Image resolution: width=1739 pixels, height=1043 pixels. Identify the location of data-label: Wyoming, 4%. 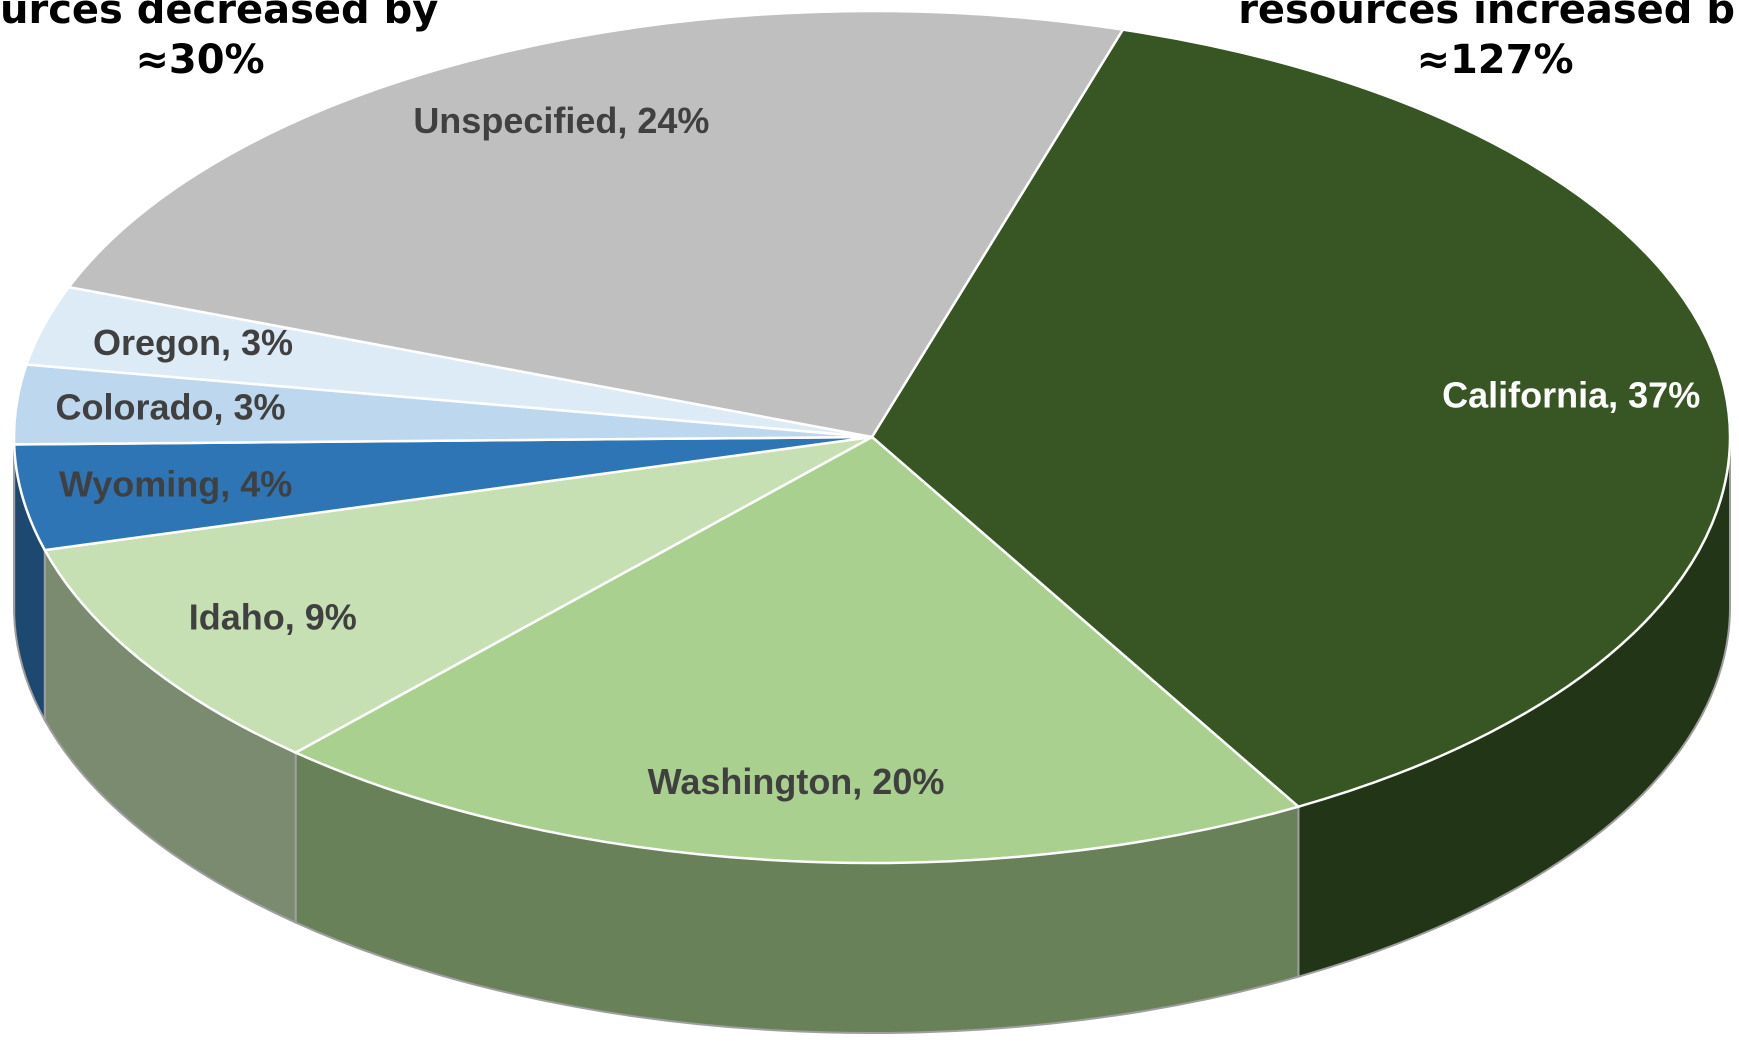
(175, 483).